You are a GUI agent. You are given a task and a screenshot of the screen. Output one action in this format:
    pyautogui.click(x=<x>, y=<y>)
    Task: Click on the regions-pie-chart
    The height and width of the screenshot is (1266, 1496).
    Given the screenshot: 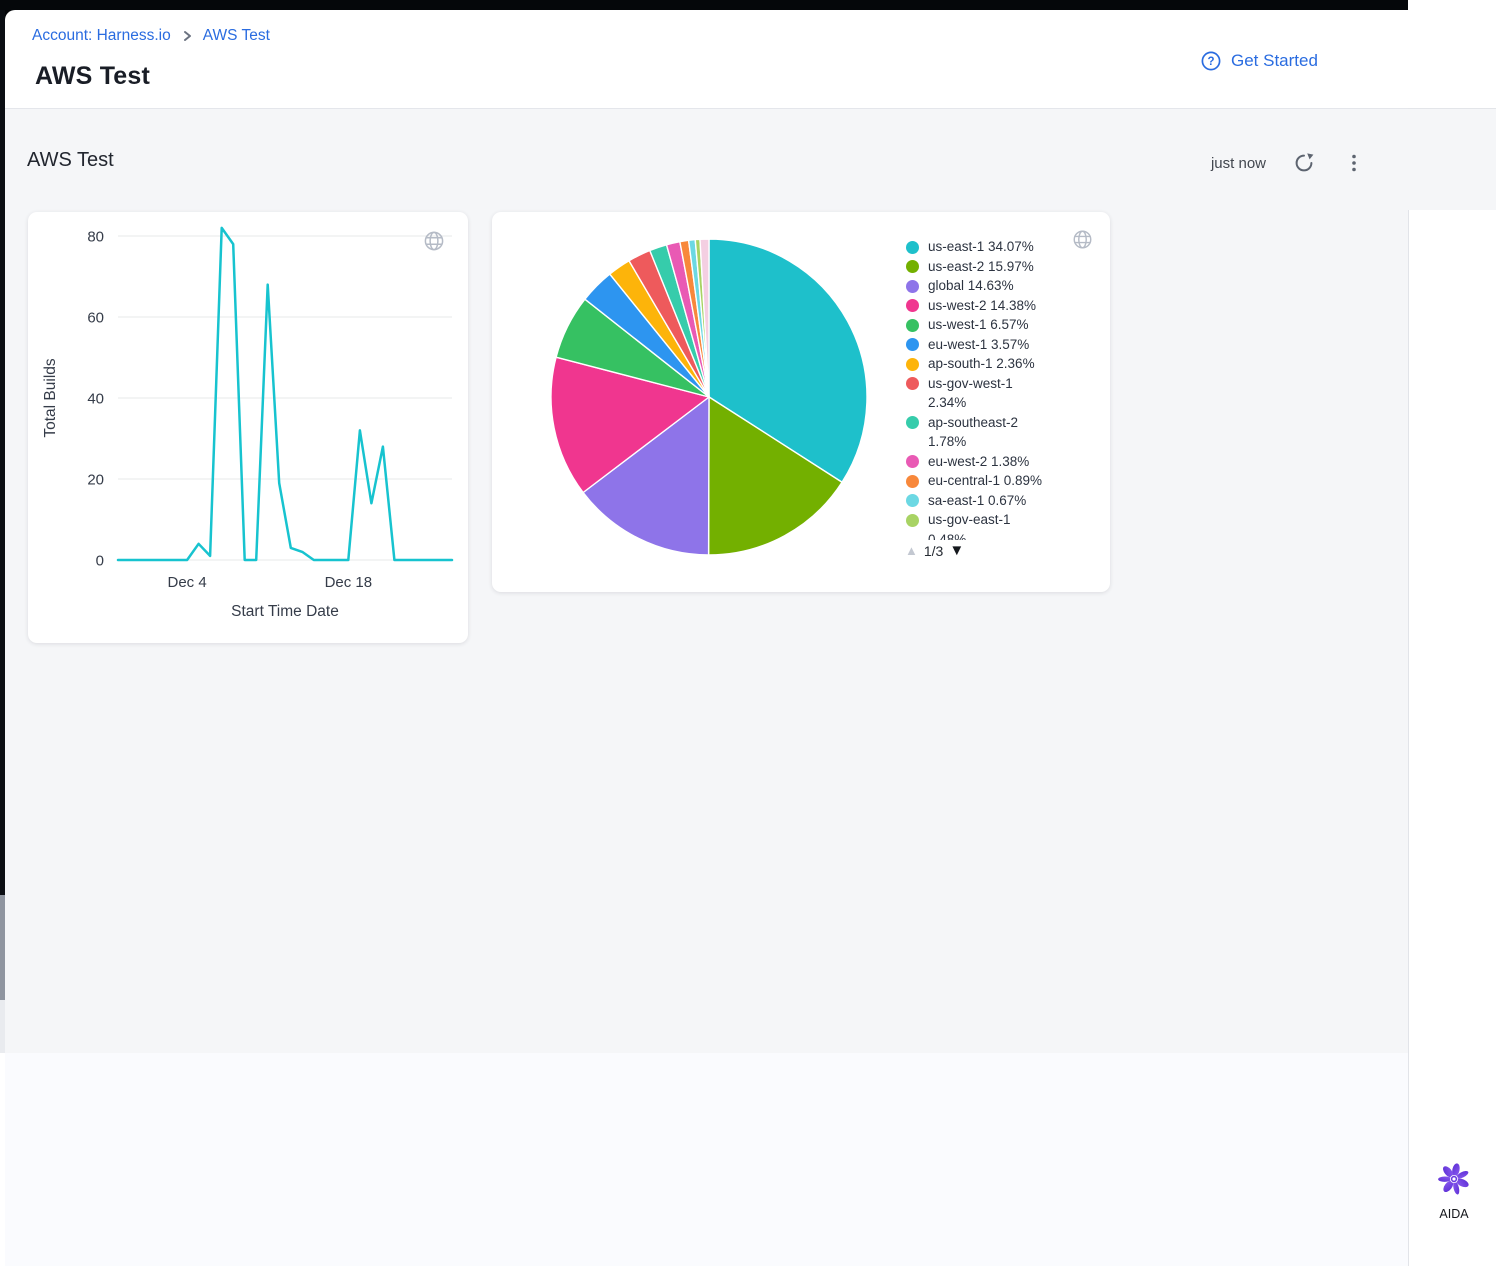 What is the action you would take?
    pyautogui.click(x=709, y=397)
    